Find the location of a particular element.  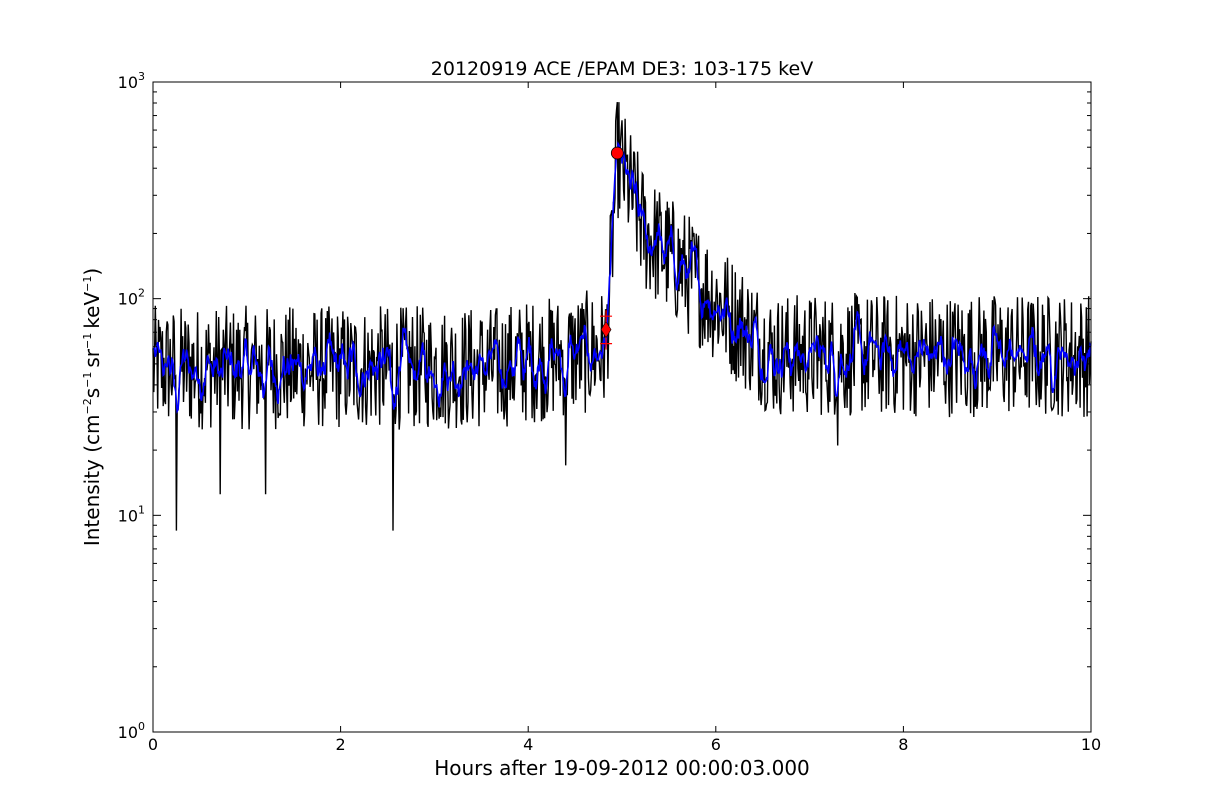

peak-marker is located at coordinates (617, 153).